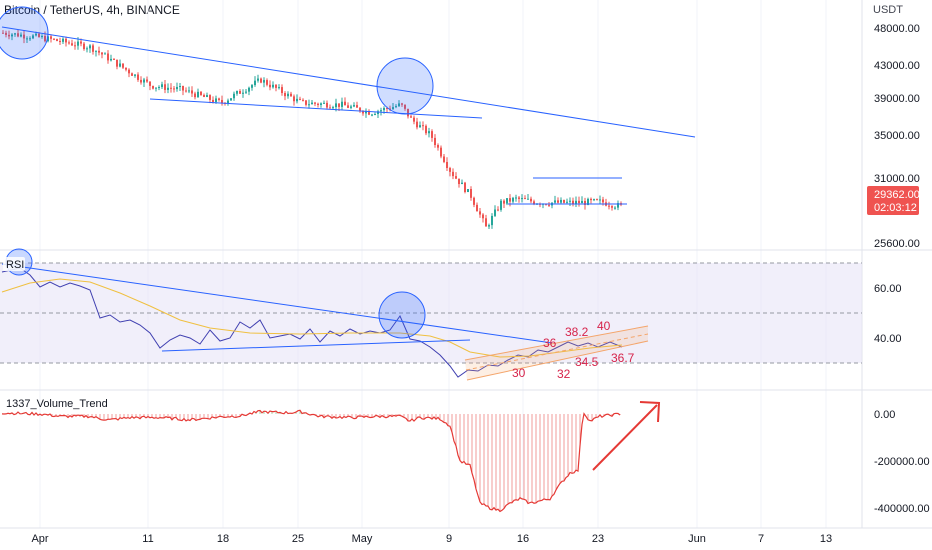  What do you see at coordinates (402, 315) in the screenshot?
I see `circle-highlight` at bounding box center [402, 315].